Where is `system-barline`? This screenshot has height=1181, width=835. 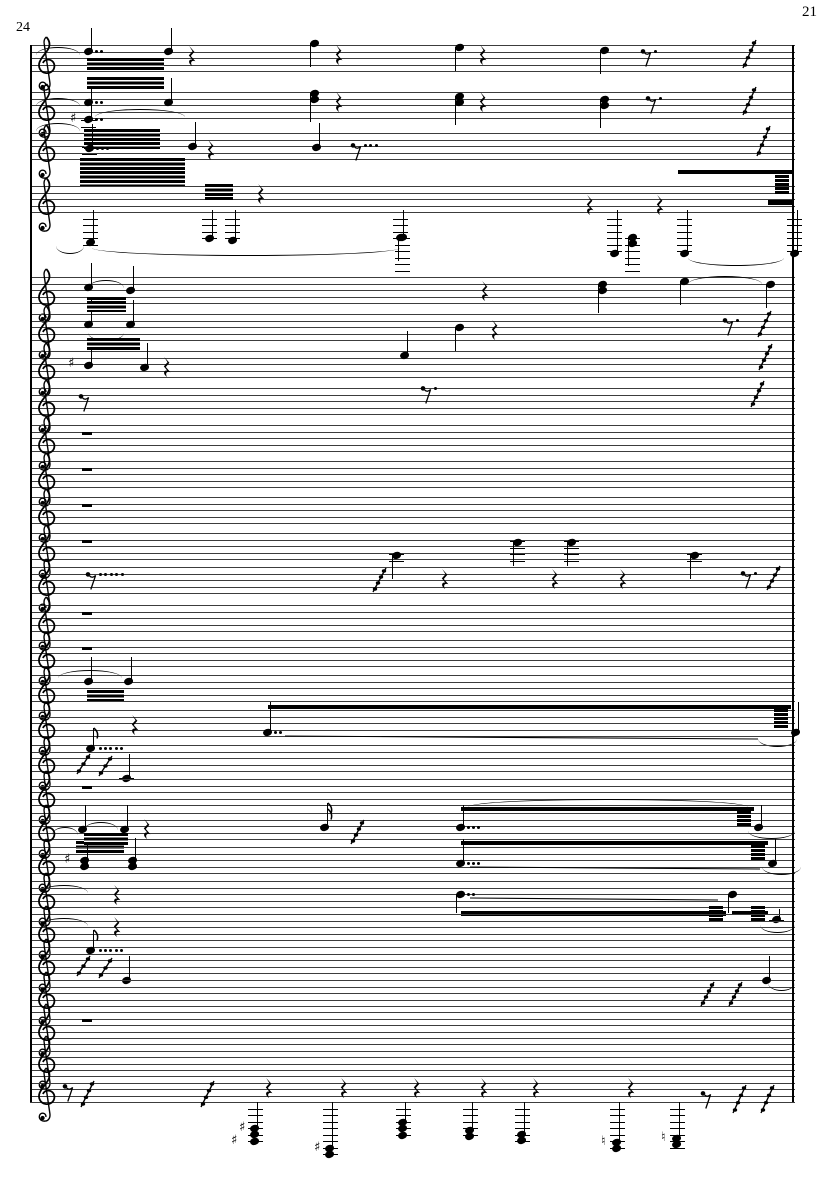
system-barline is located at coordinates (31, 573).